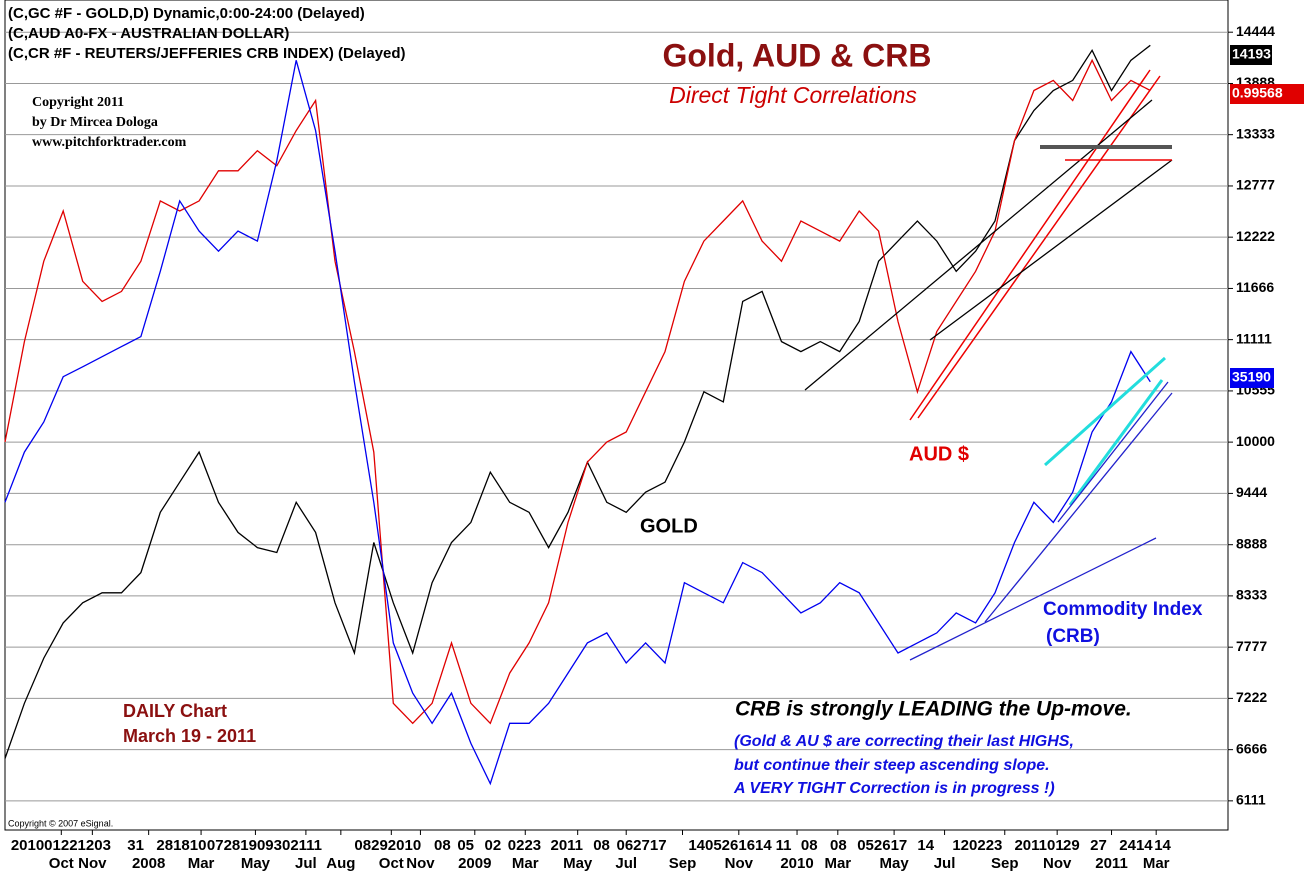 Image resolution: width=1308 pixels, height=876 pixels. I want to click on copyright-line: Copyright 2011, so click(78, 102).